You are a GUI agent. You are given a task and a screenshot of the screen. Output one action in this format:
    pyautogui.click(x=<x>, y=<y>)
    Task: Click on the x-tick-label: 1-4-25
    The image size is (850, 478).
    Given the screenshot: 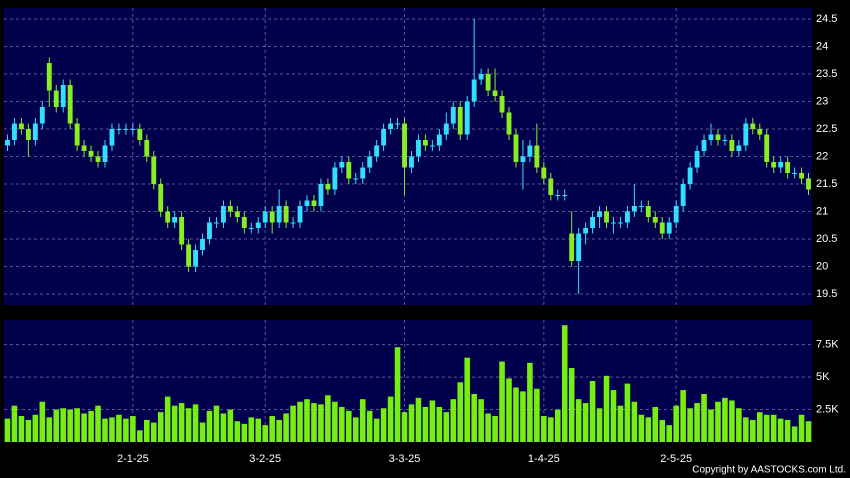 What is the action you would take?
    pyautogui.click(x=544, y=459)
    